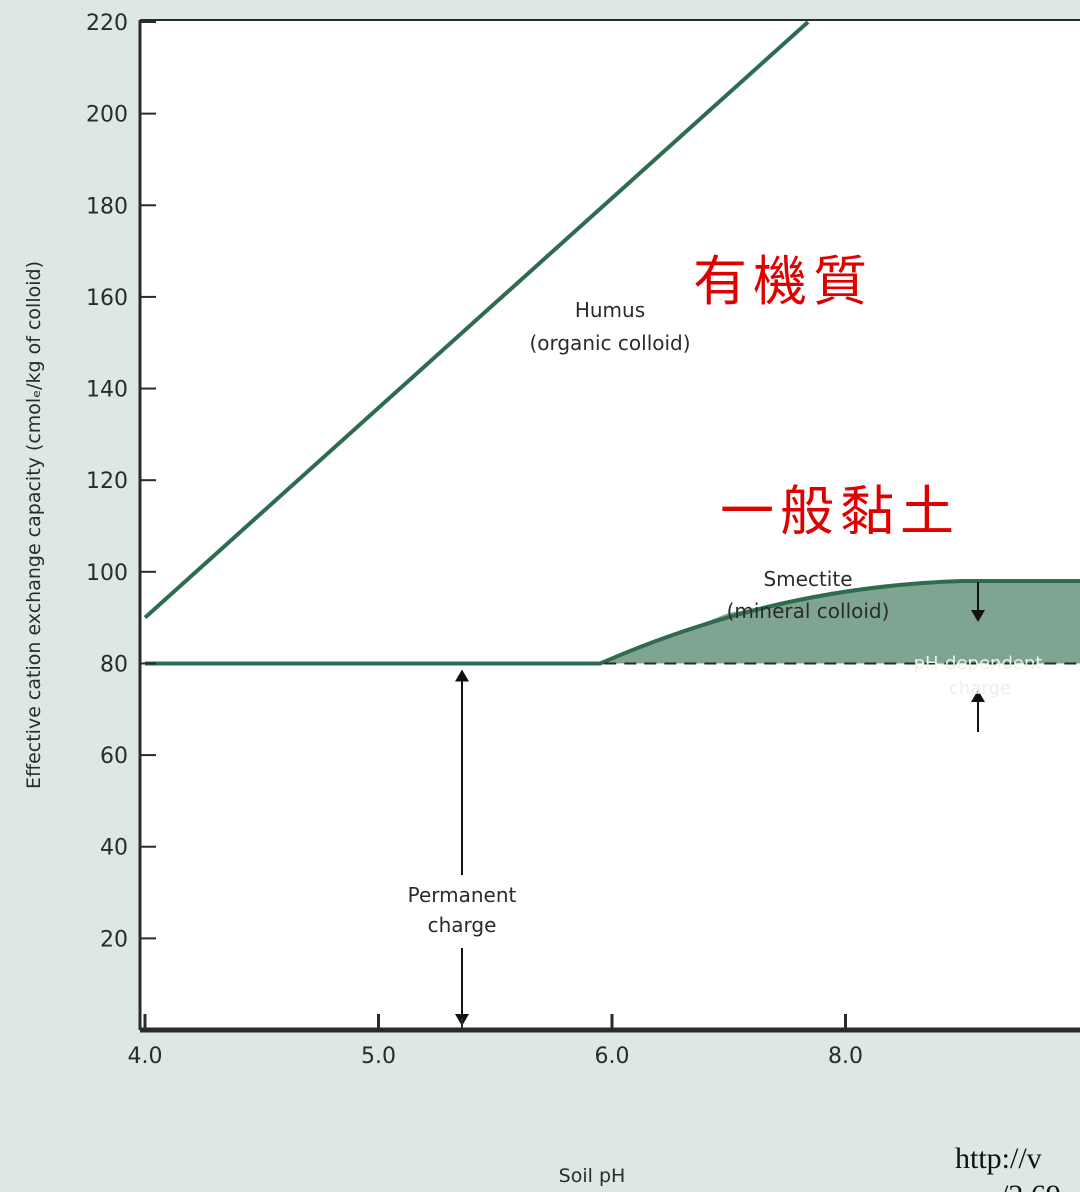  Describe the element at coordinates (107, 206) in the screenshot. I see `y-tick-label: 180` at that location.